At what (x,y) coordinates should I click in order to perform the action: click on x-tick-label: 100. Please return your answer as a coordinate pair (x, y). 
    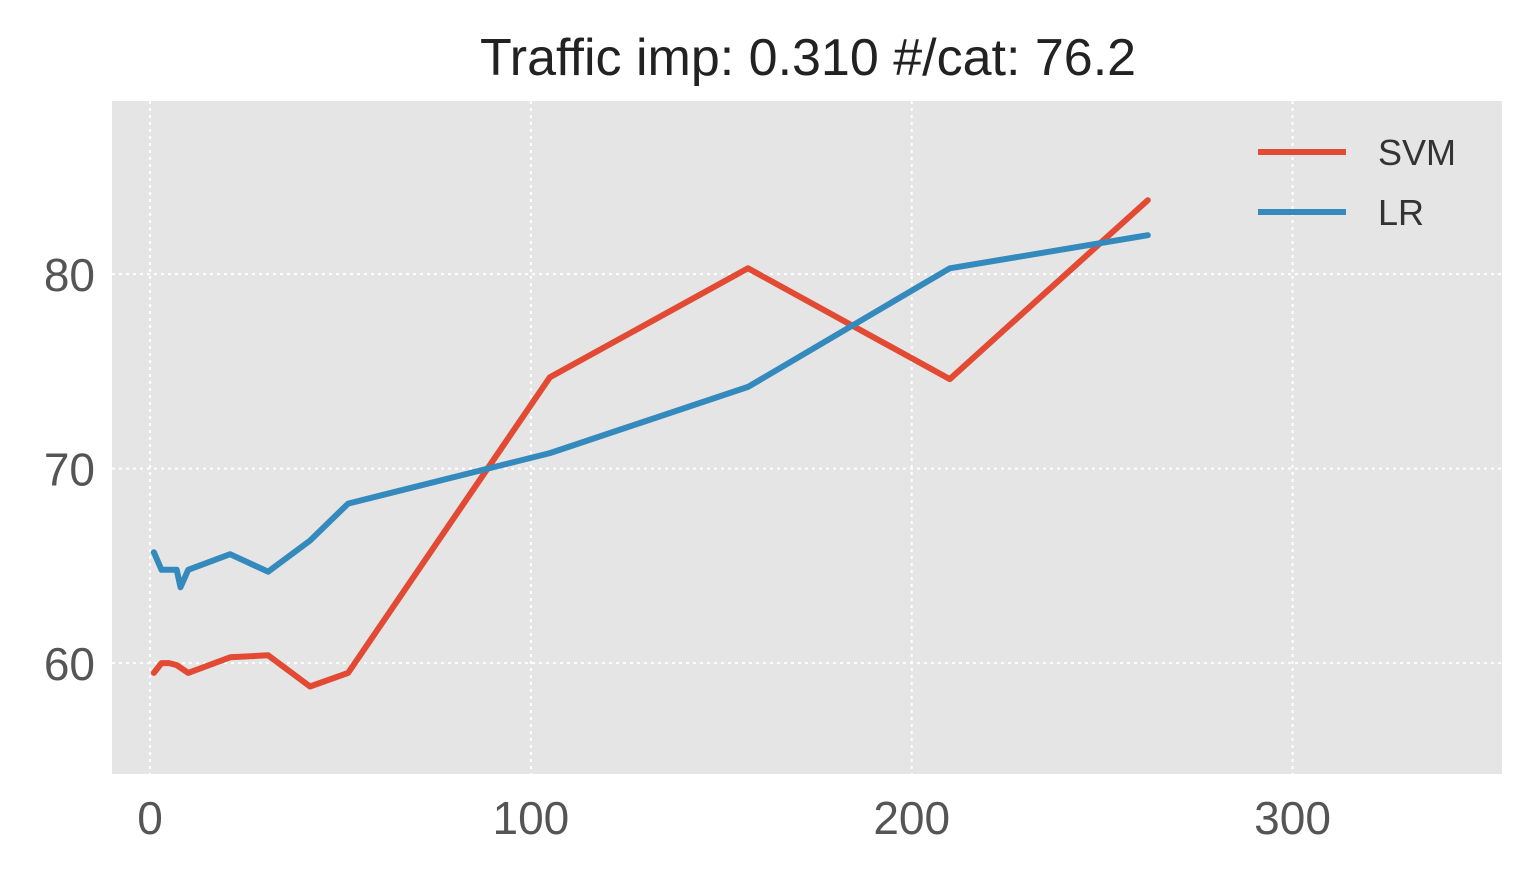
    Looking at the image, I should click on (531, 818).